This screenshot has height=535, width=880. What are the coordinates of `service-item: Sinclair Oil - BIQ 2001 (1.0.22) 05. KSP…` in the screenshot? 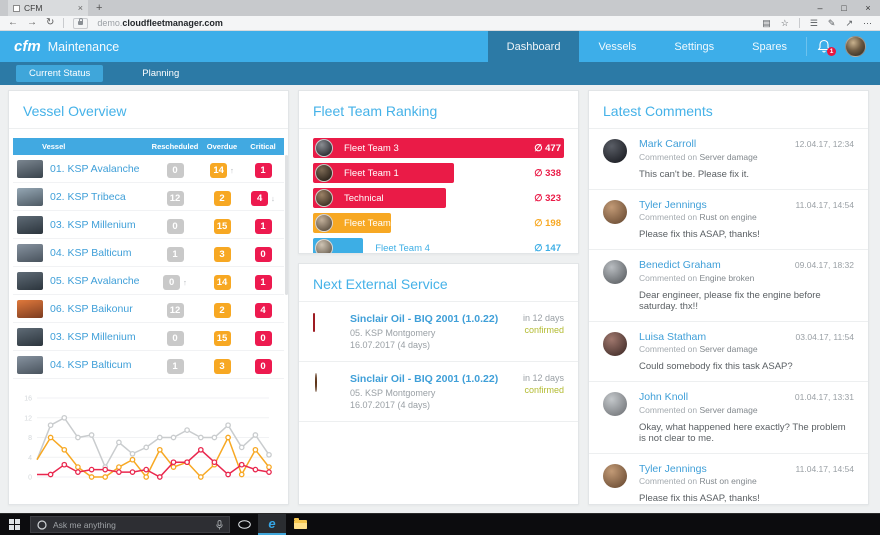 It's located at (438, 332).